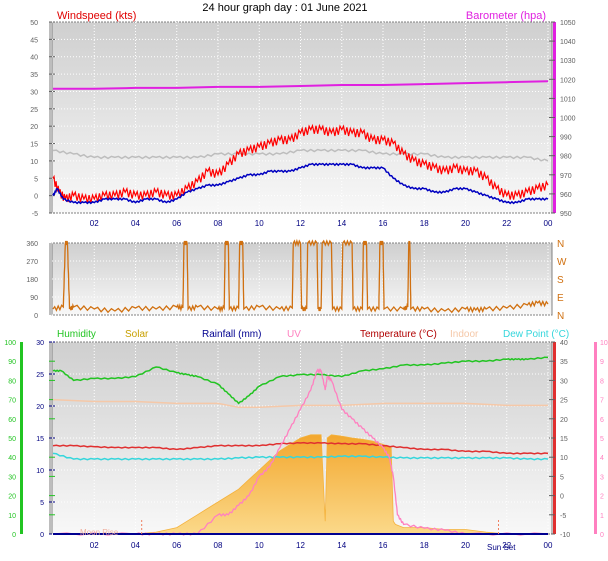  I want to click on legend-label: Indoor, so click(464, 334).